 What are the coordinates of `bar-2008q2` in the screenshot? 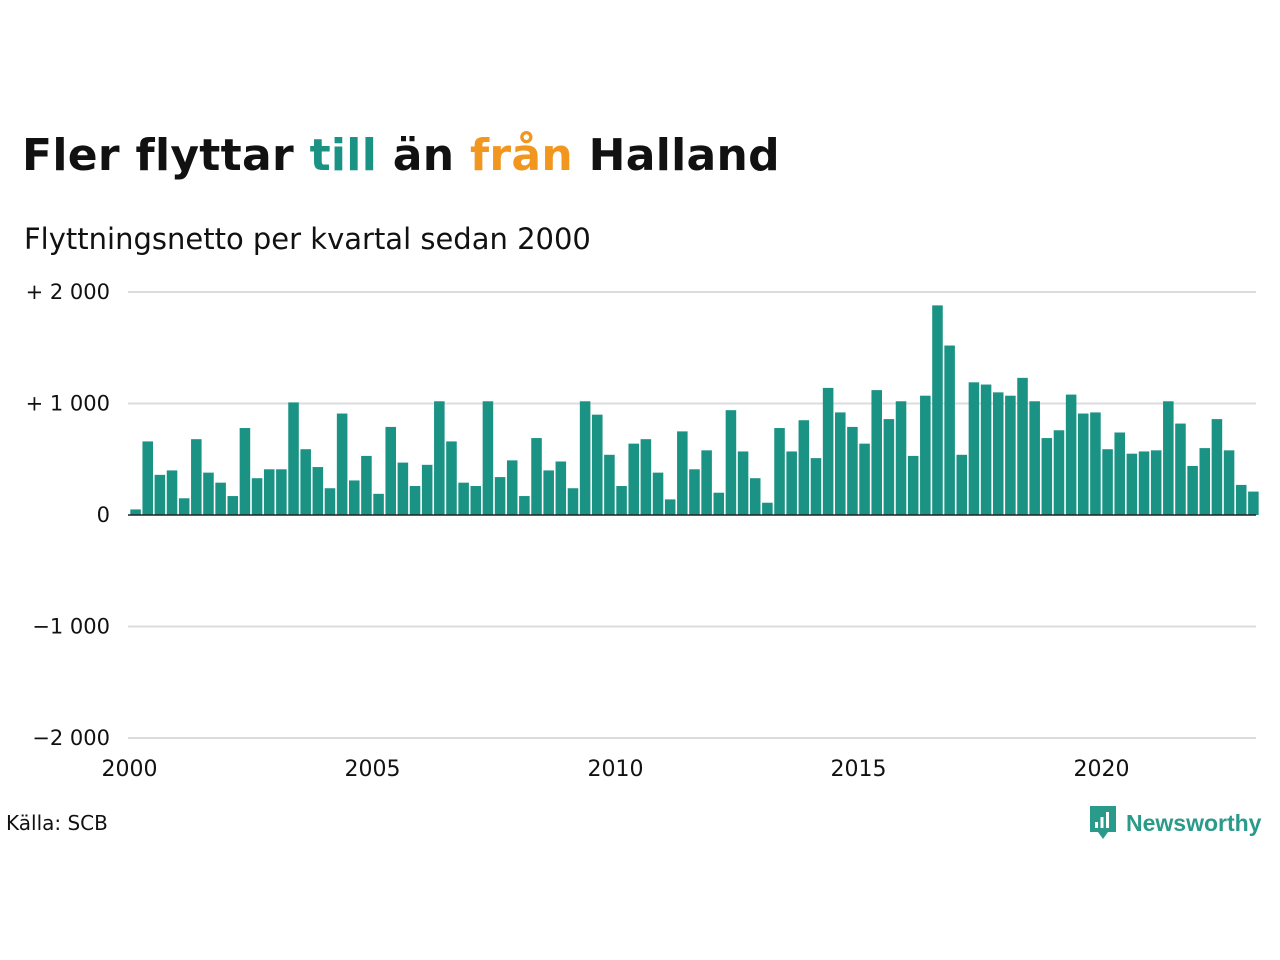 It's located at (536, 476).